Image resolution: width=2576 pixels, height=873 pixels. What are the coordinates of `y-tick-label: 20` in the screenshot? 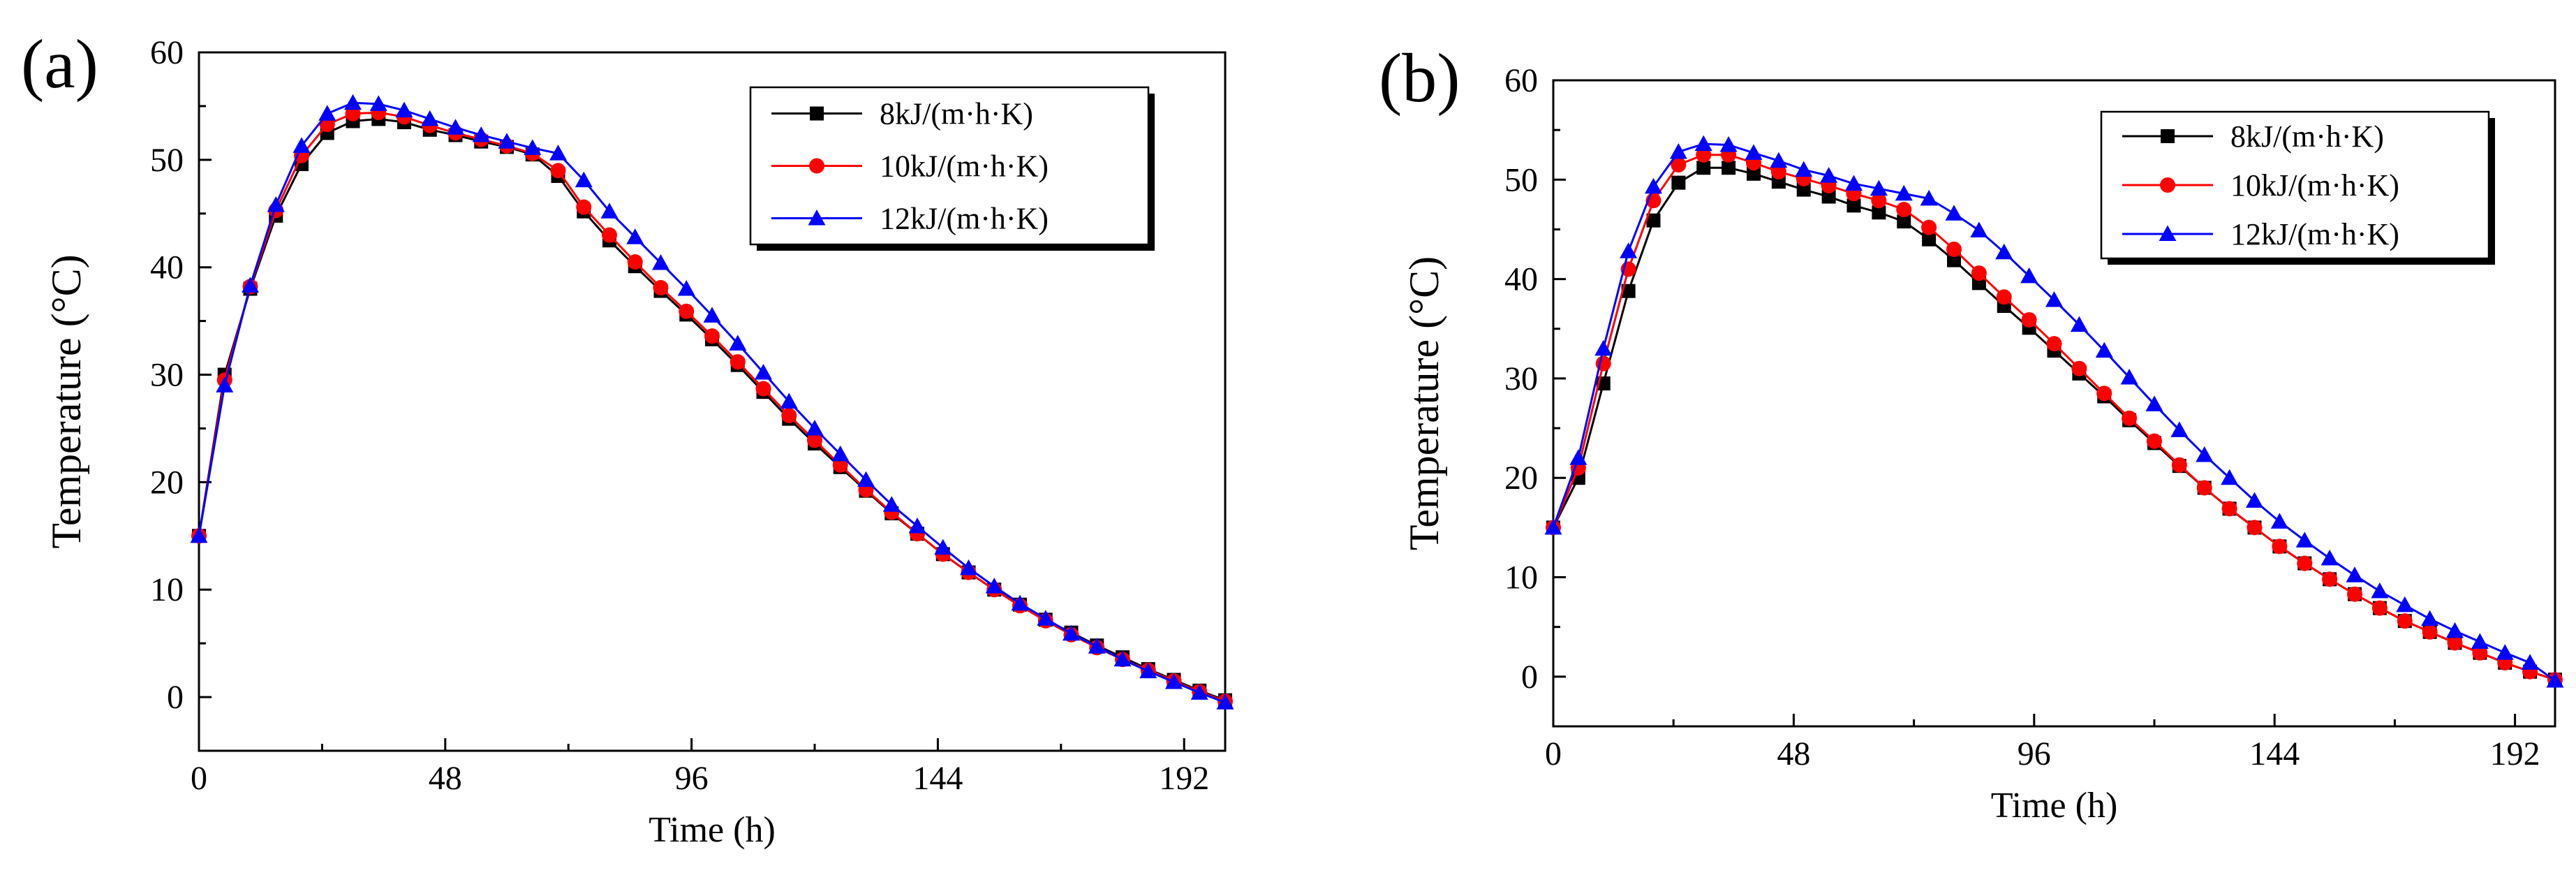 It's located at (167, 482).